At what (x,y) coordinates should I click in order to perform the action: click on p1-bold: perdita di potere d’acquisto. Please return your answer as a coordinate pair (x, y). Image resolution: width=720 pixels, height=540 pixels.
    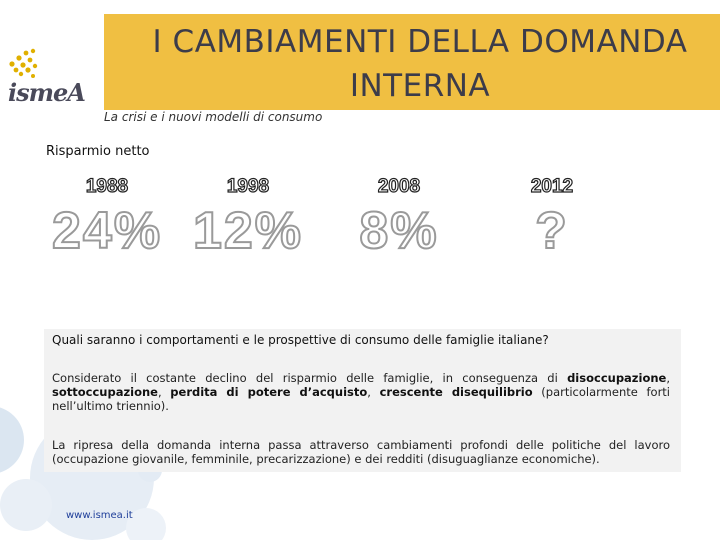
    Looking at the image, I should click on (269, 392).